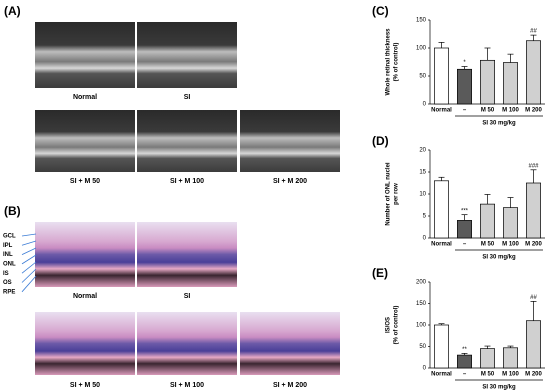 The height and width of the screenshot is (392, 550). What do you see at coordinates (9, 264) in the screenshot?
I see `layer-label: ONL` at bounding box center [9, 264].